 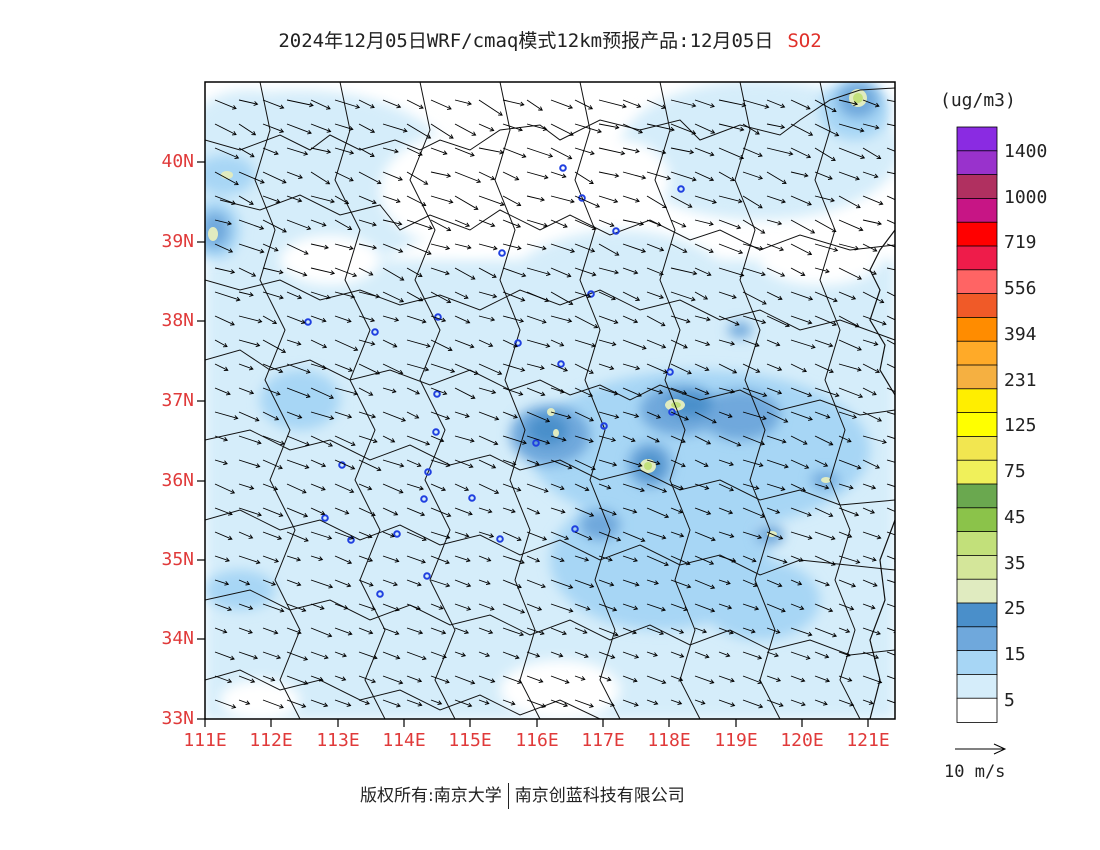 What do you see at coordinates (981, 749) in the screenshot?
I see `wind-reference-arrow` at bounding box center [981, 749].